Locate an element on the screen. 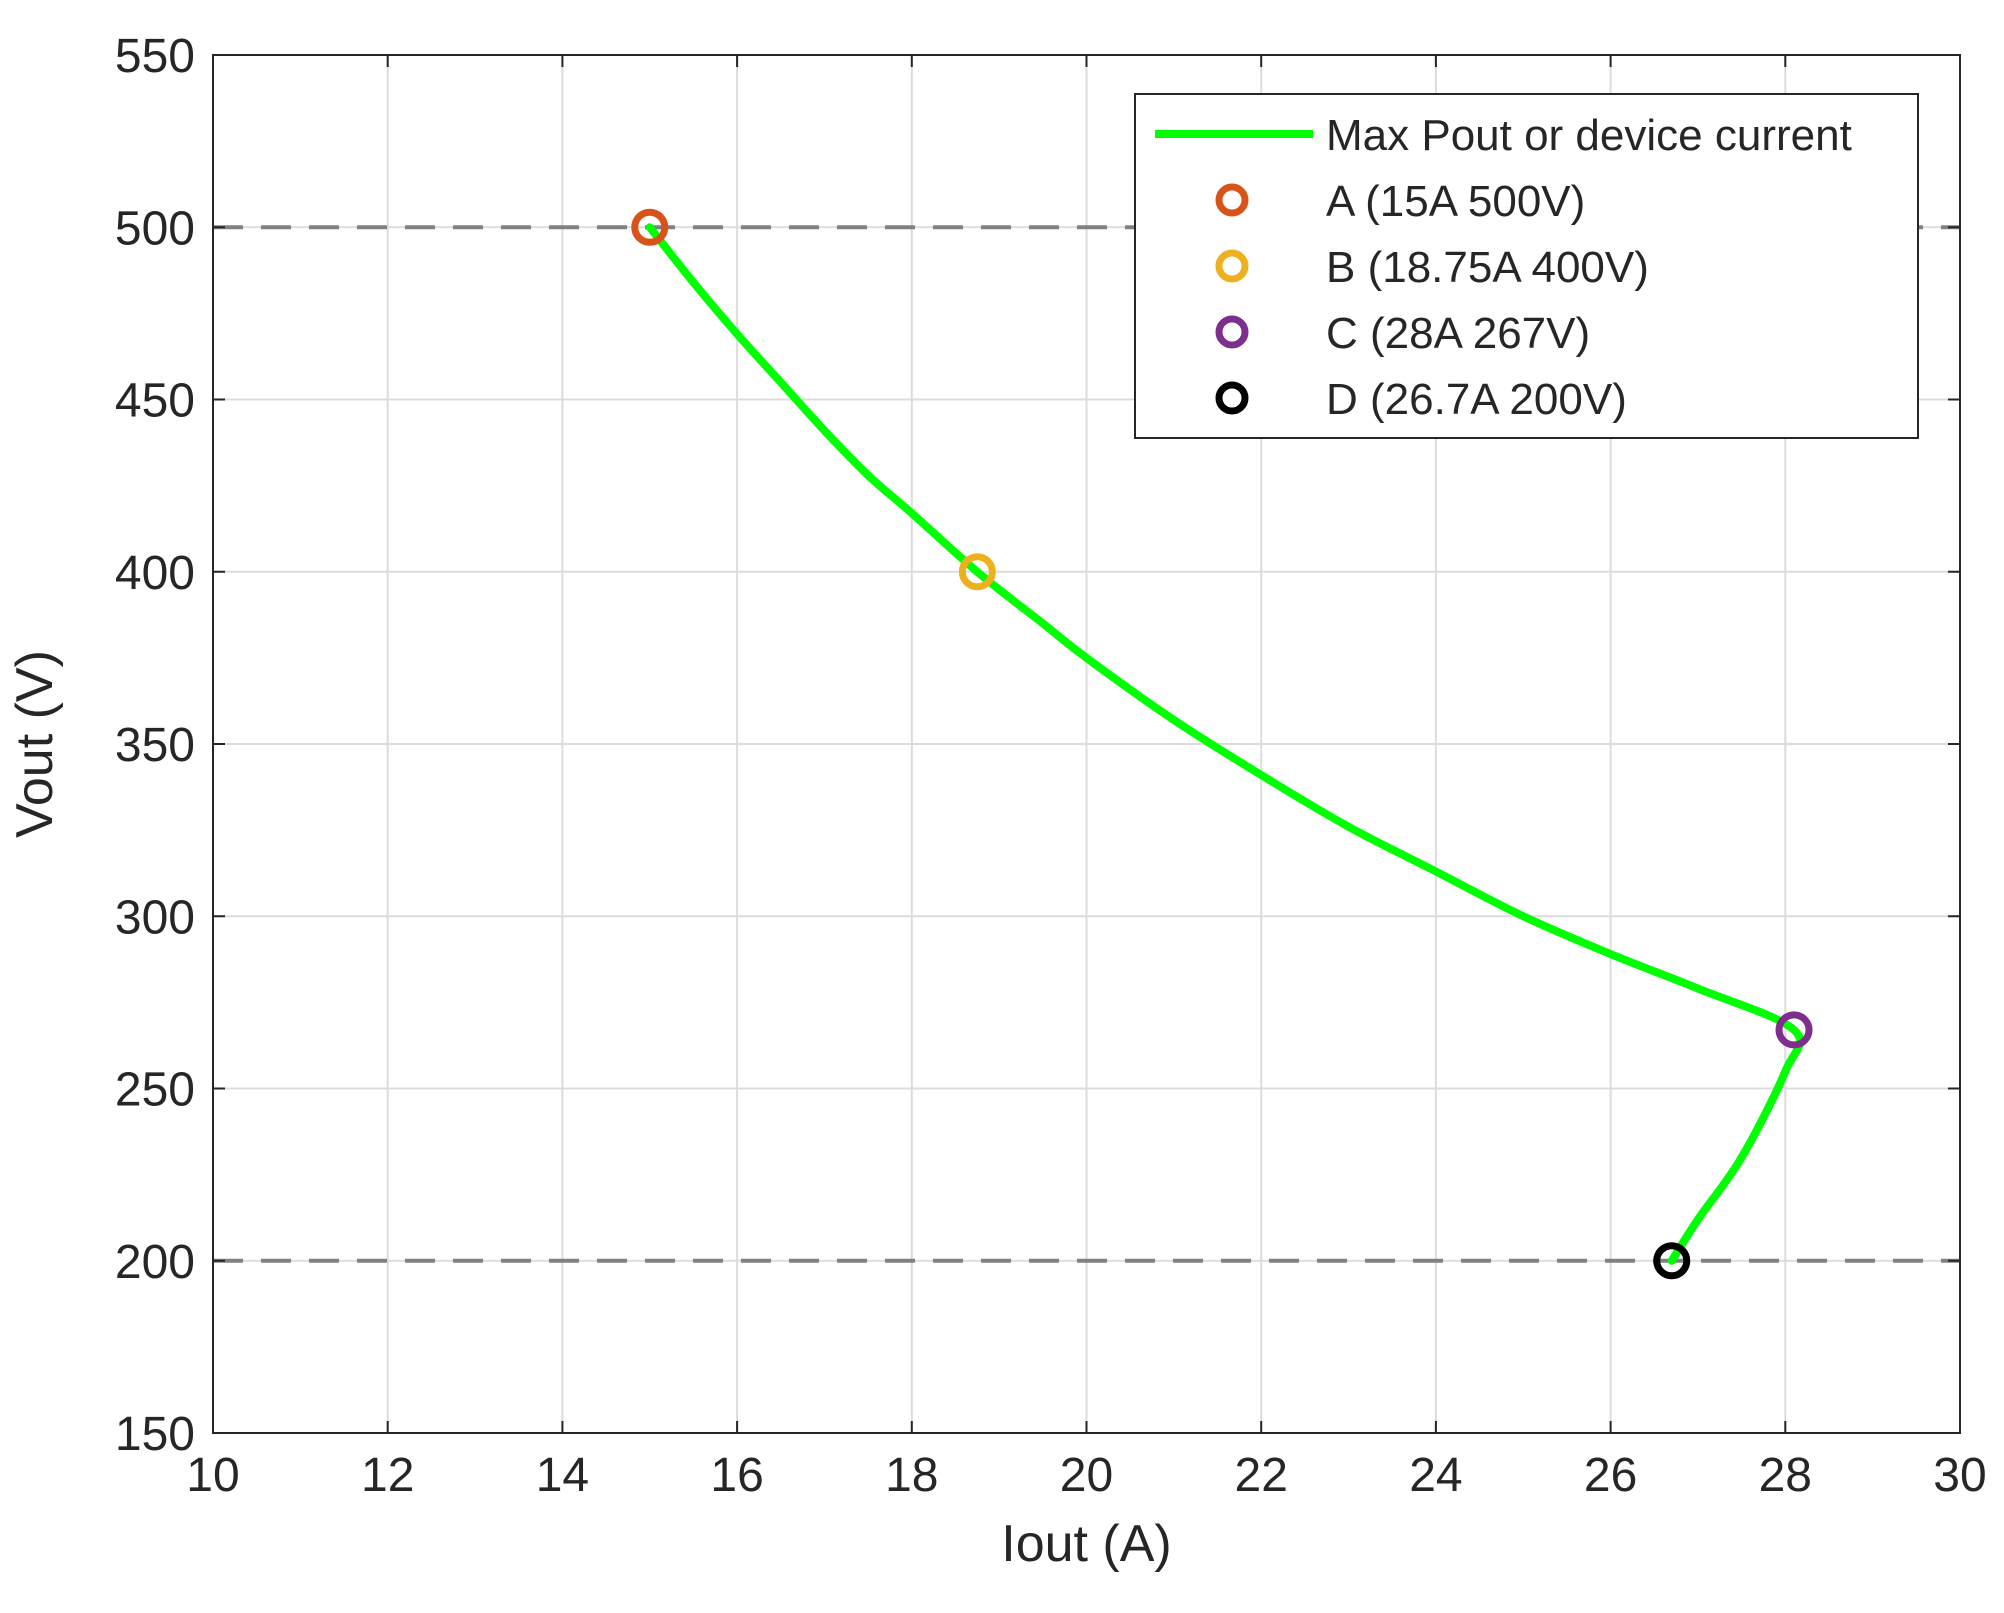  legend-entry-label: A (15A 500V) is located at coordinates (1455, 201).